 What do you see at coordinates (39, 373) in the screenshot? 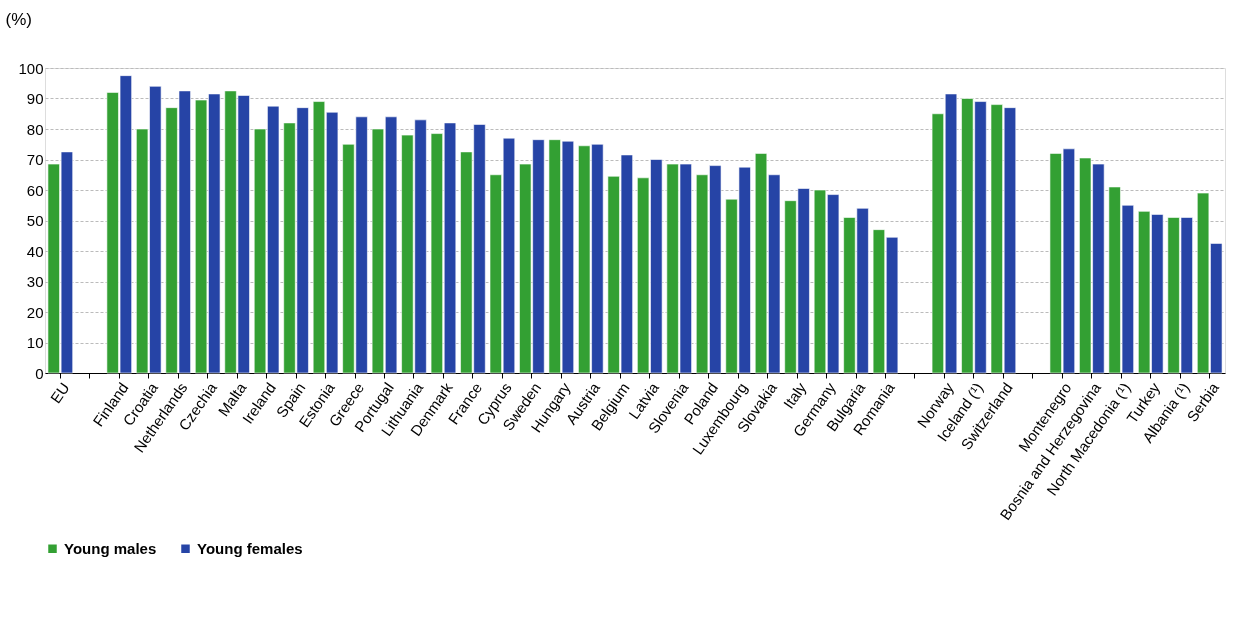
I see `y-tick-label: 0` at bounding box center [39, 373].